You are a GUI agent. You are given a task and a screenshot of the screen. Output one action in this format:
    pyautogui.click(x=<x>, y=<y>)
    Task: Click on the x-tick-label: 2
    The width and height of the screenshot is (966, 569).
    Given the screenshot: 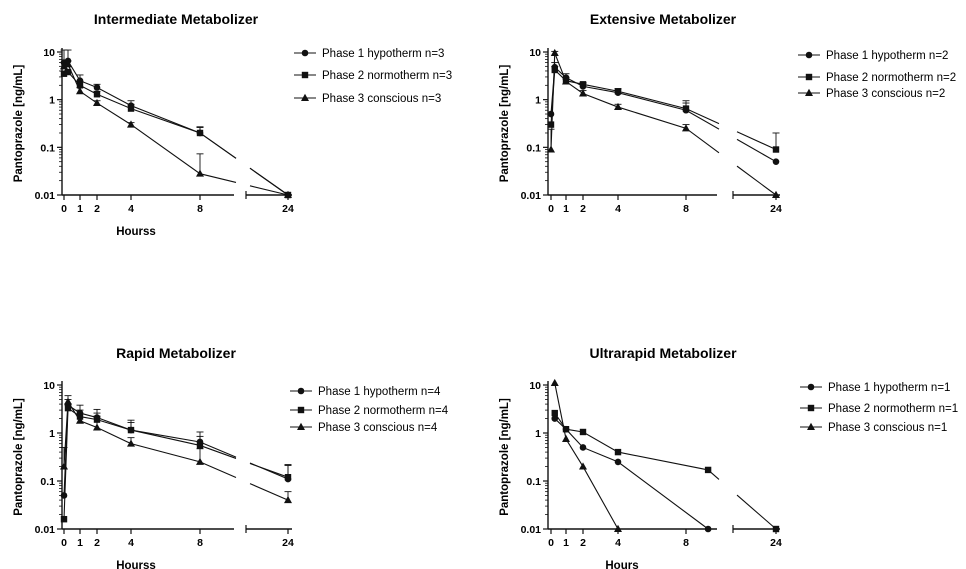 What is the action you would take?
    pyautogui.click(x=97, y=543)
    